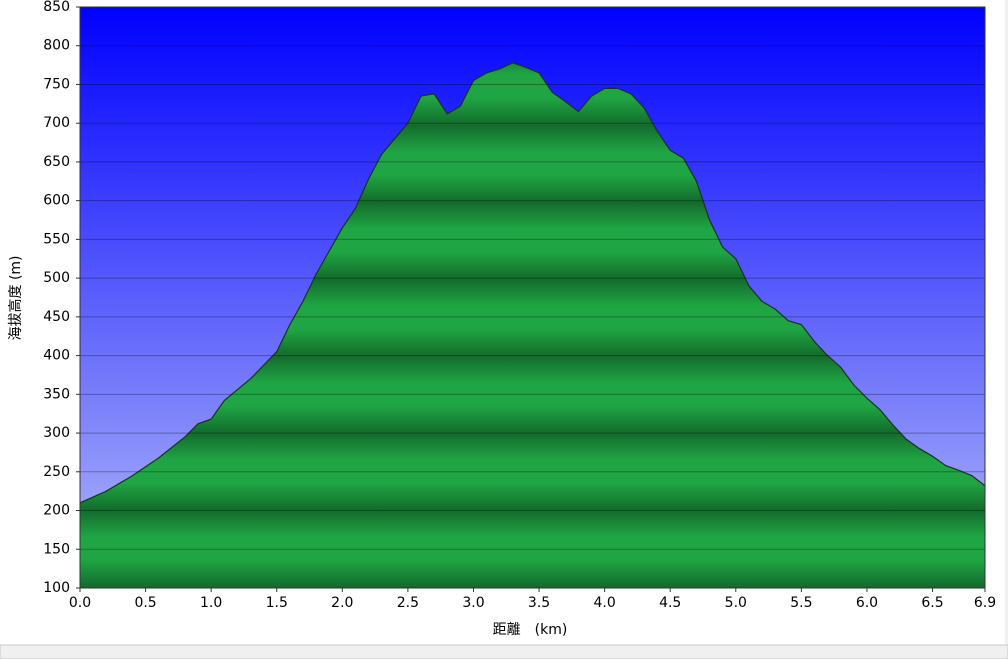  I want to click on x-tick-label: 2.0, so click(342, 603).